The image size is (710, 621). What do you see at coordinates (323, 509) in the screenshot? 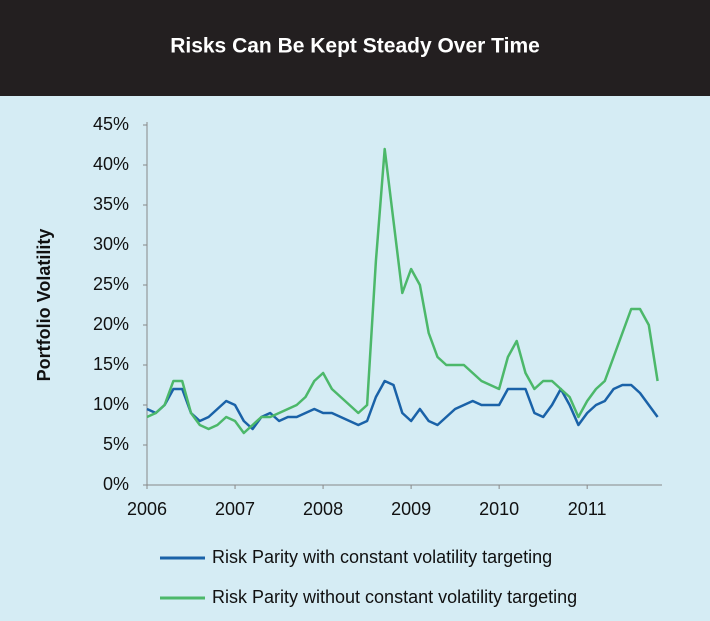
I see `x-tick-label: 2008` at bounding box center [323, 509].